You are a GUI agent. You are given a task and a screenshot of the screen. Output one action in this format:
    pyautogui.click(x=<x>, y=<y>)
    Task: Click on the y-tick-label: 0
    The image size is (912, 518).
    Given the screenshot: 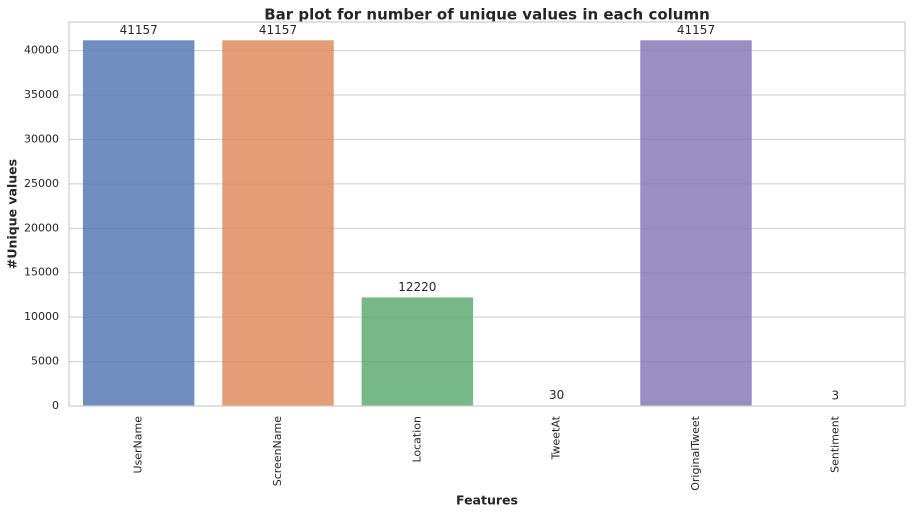 What is the action you would take?
    pyautogui.click(x=55, y=405)
    